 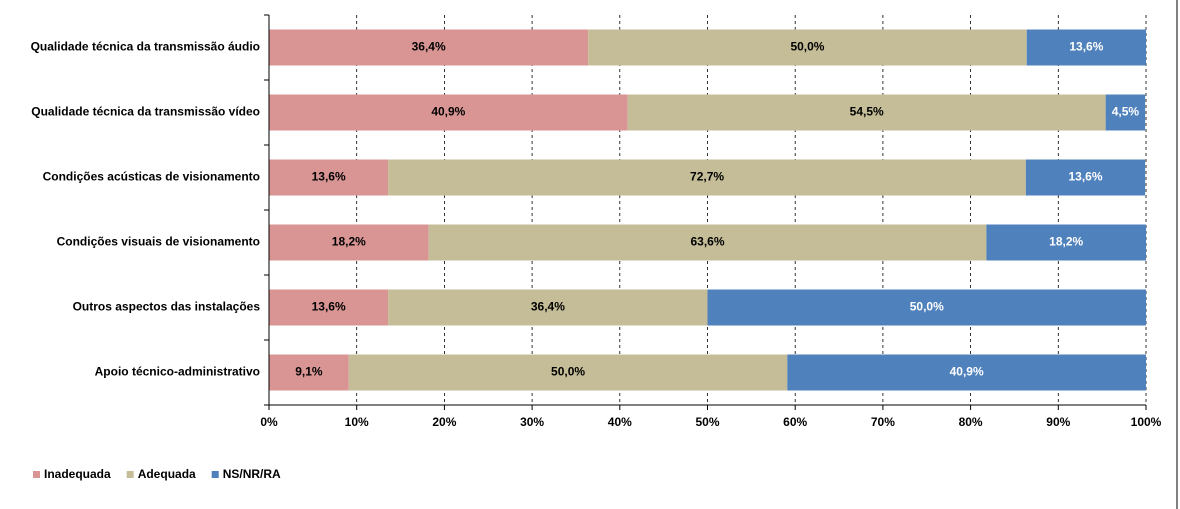 I want to click on x-tick-label: 60%, so click(x=795, y=422).